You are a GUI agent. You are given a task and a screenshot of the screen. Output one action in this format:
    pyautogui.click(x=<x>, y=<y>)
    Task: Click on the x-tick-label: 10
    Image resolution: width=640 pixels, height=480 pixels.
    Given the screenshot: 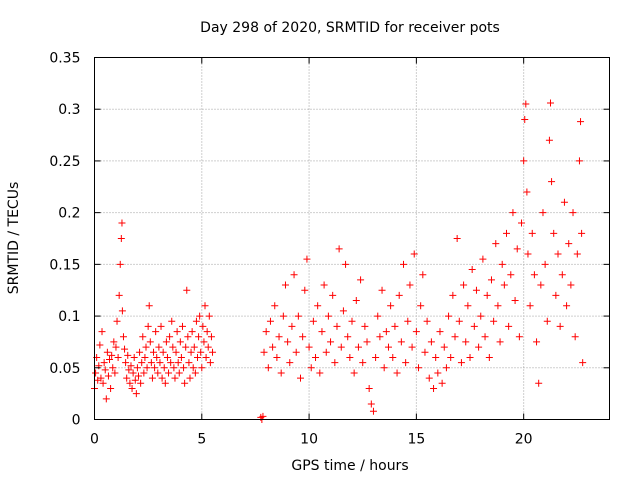 What is the action you would take?
    pyautogui.click(x=309, y=440)
    